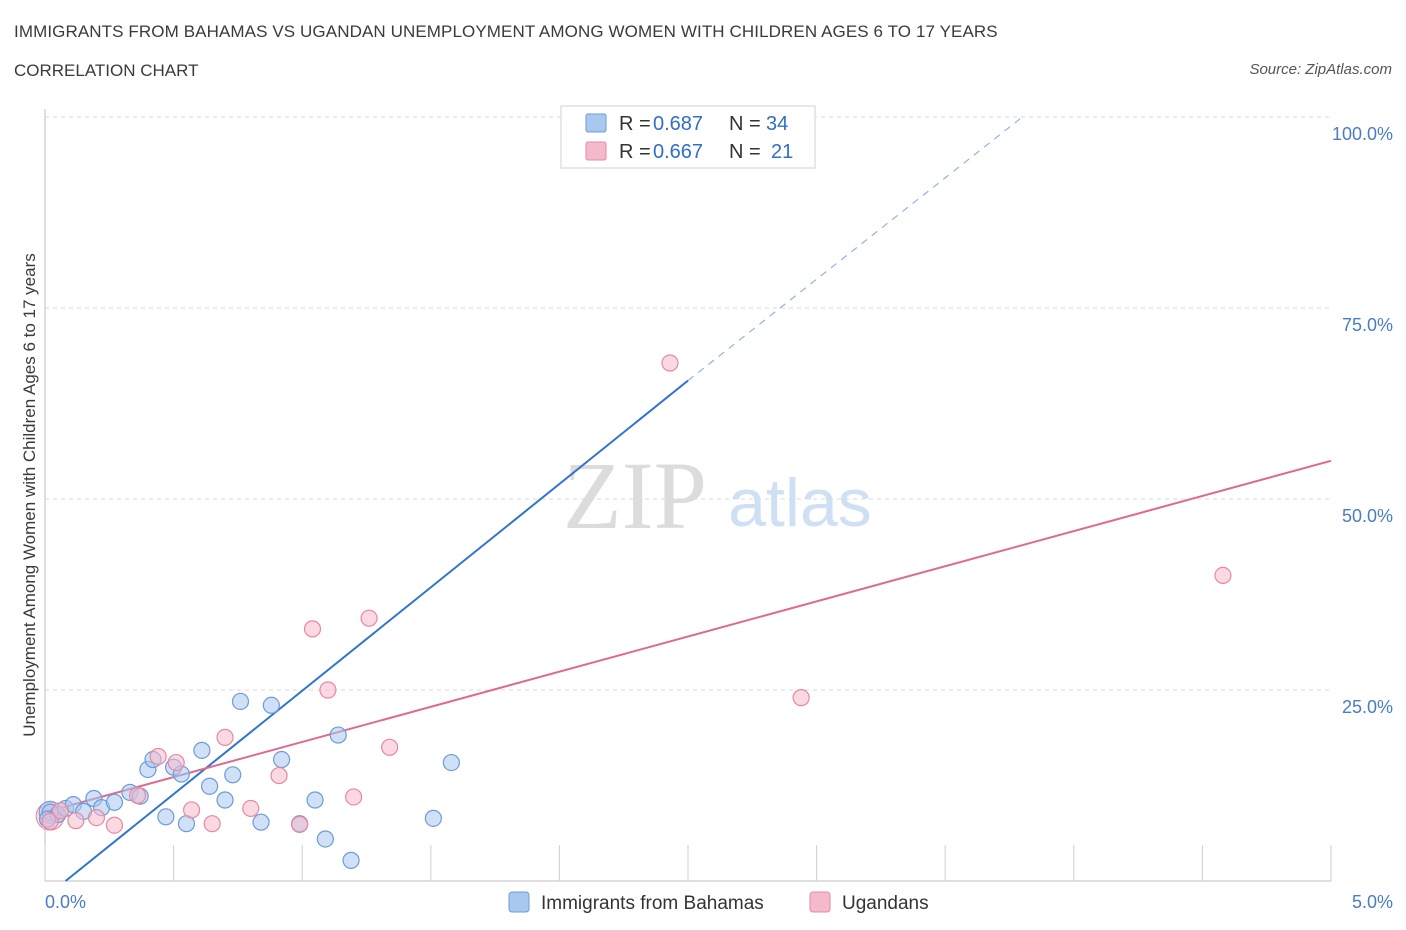  I want to click on x-tick-label-min: 0.0%, so click(65, 902).